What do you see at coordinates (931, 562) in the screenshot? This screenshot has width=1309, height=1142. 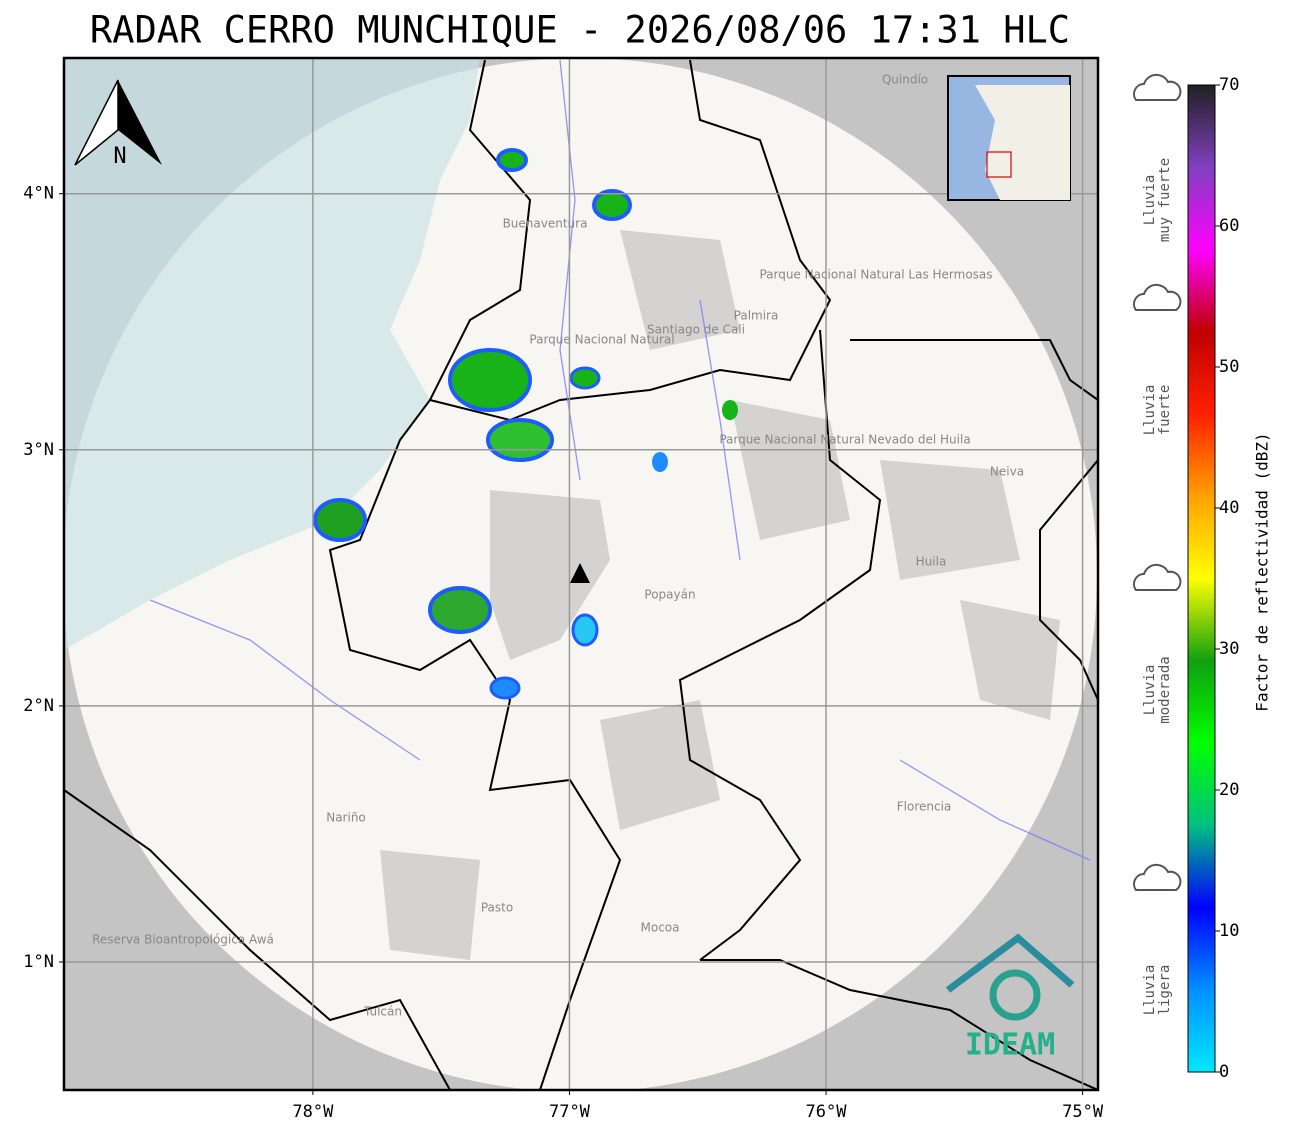 I see `place-label: Huila` at bounding box center [931, 562].